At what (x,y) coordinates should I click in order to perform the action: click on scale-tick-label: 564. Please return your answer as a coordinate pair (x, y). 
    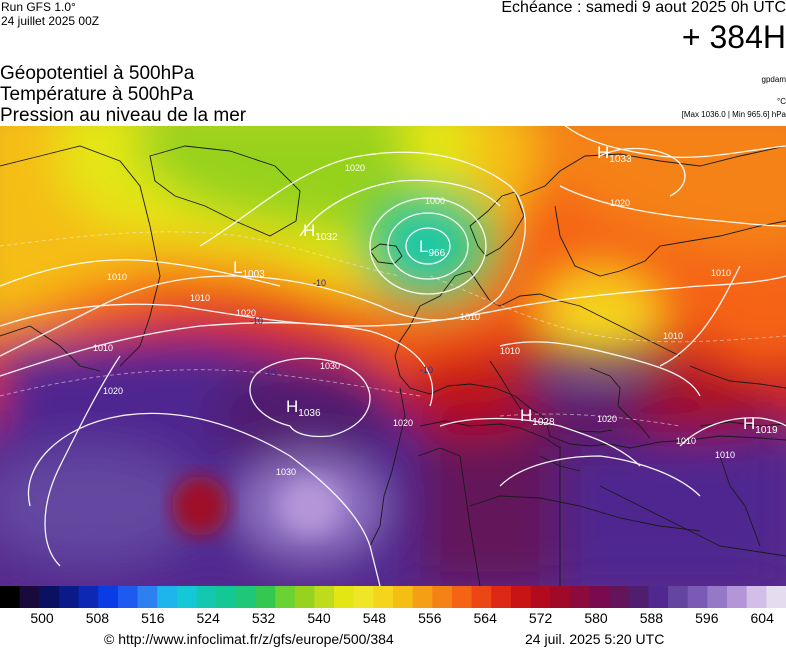
    Looking at the image, I should click on (485, 618).